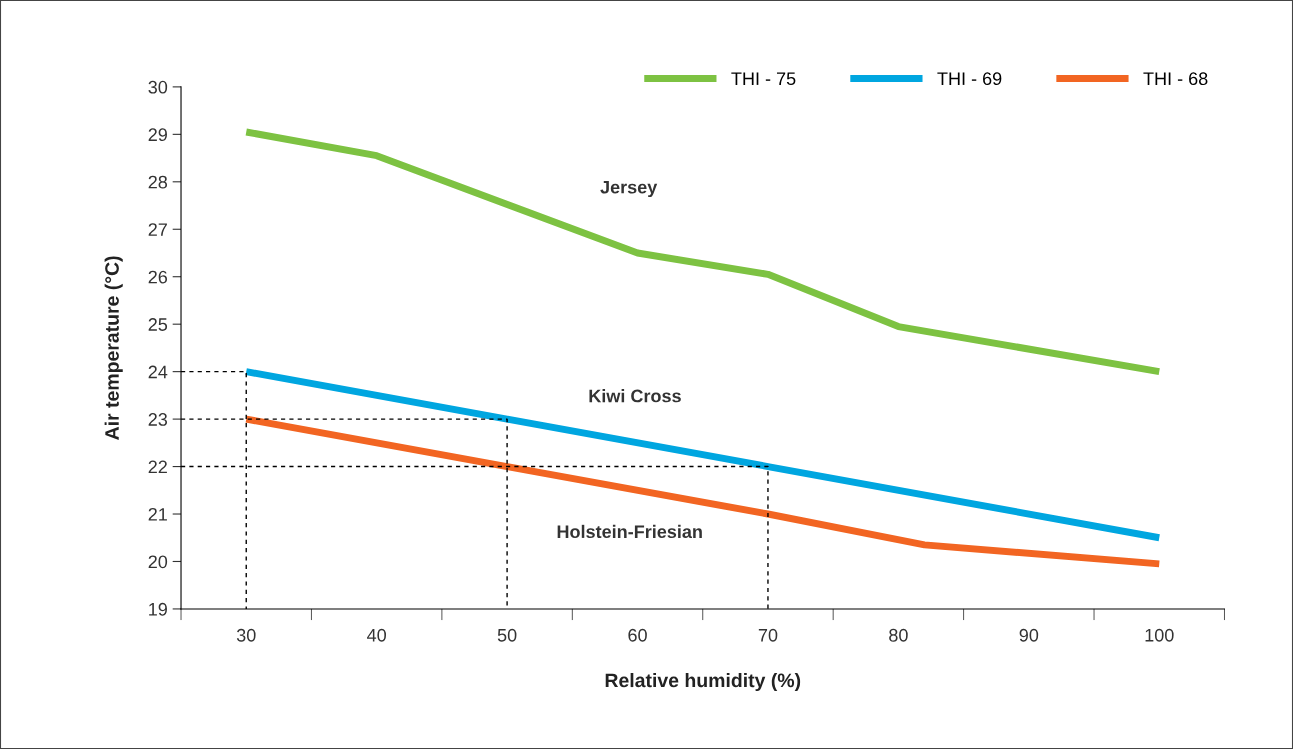 The height and width of the screenshot is (749, 1293). Describe the element at coordinates (157, 514) in the screenshot. I see `y-tick-label: 21` at that location.